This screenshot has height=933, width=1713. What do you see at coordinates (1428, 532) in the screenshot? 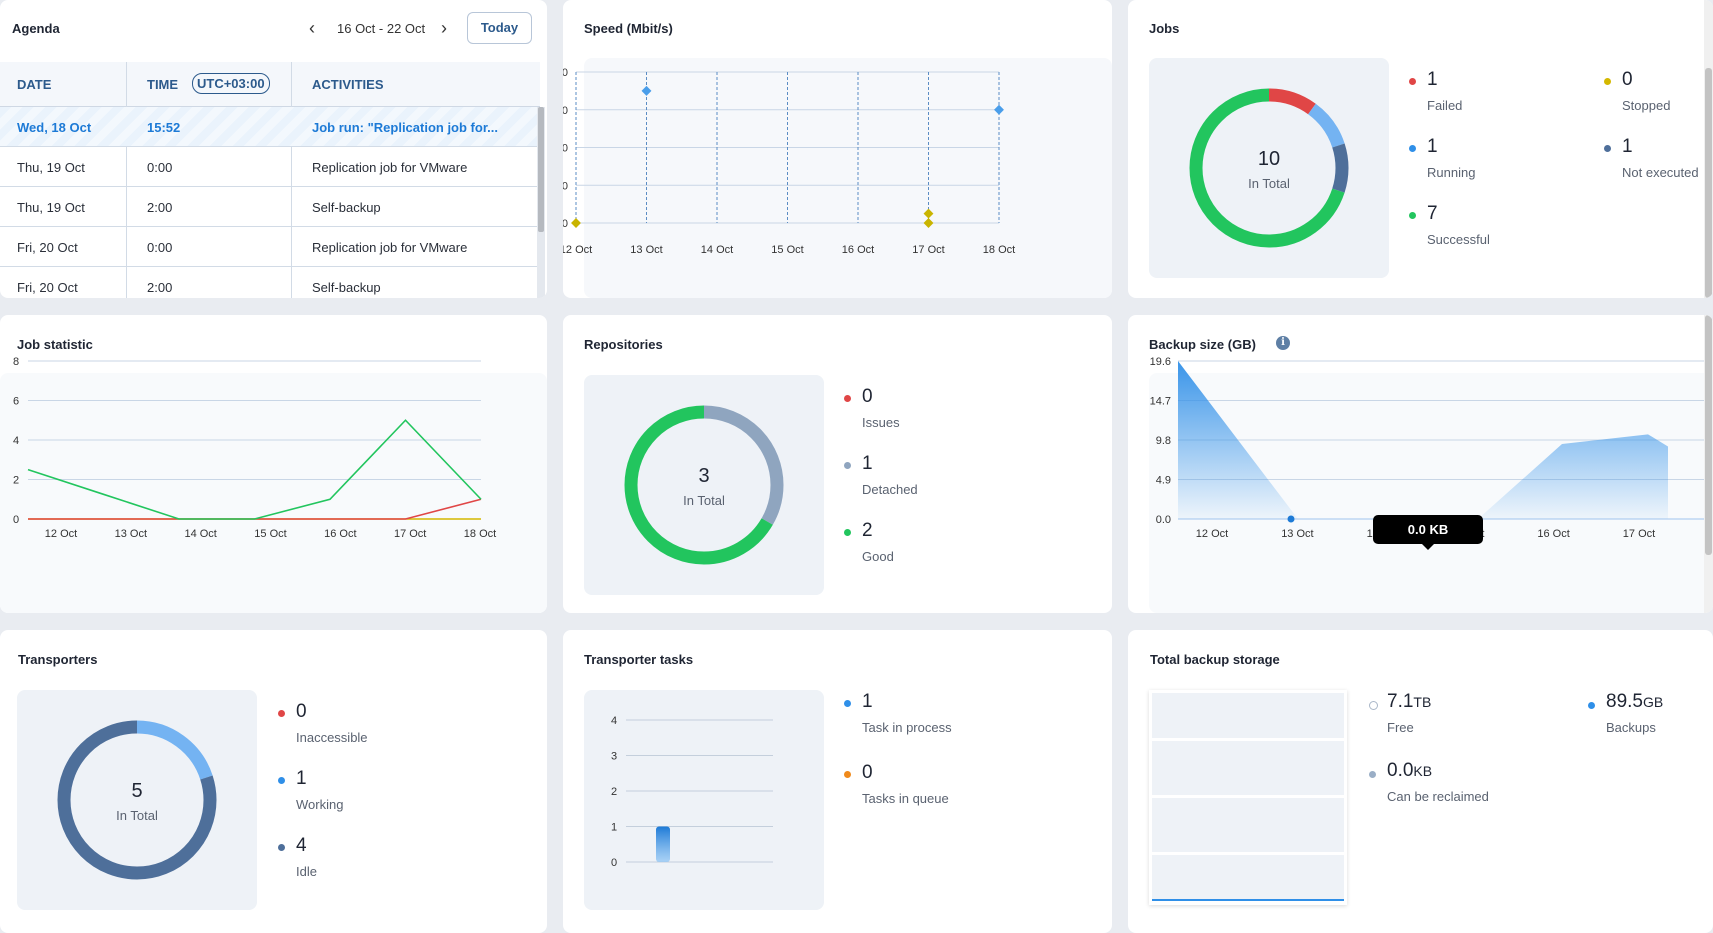
I see `backup-size-tooltip: 0.0 KB` at bounding box center [1428, 532].